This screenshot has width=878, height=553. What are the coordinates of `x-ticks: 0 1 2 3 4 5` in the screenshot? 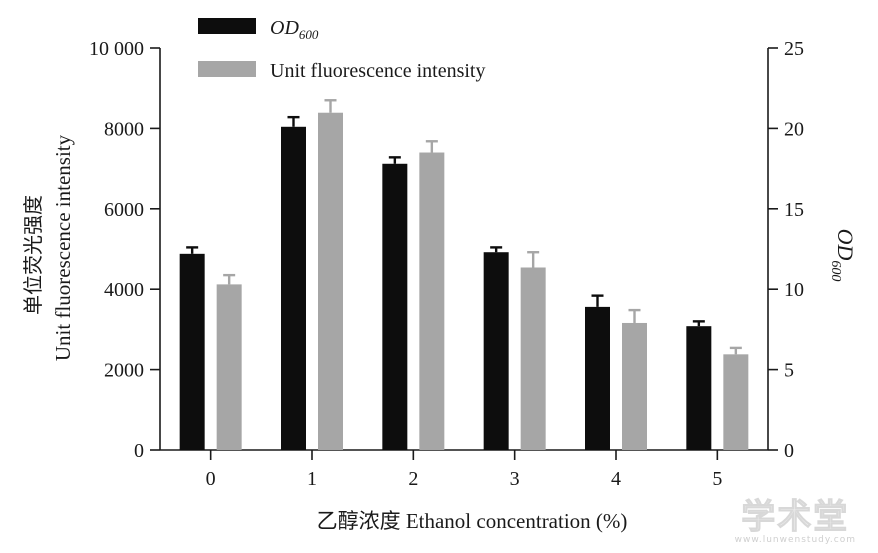 It's located at (464, 470).